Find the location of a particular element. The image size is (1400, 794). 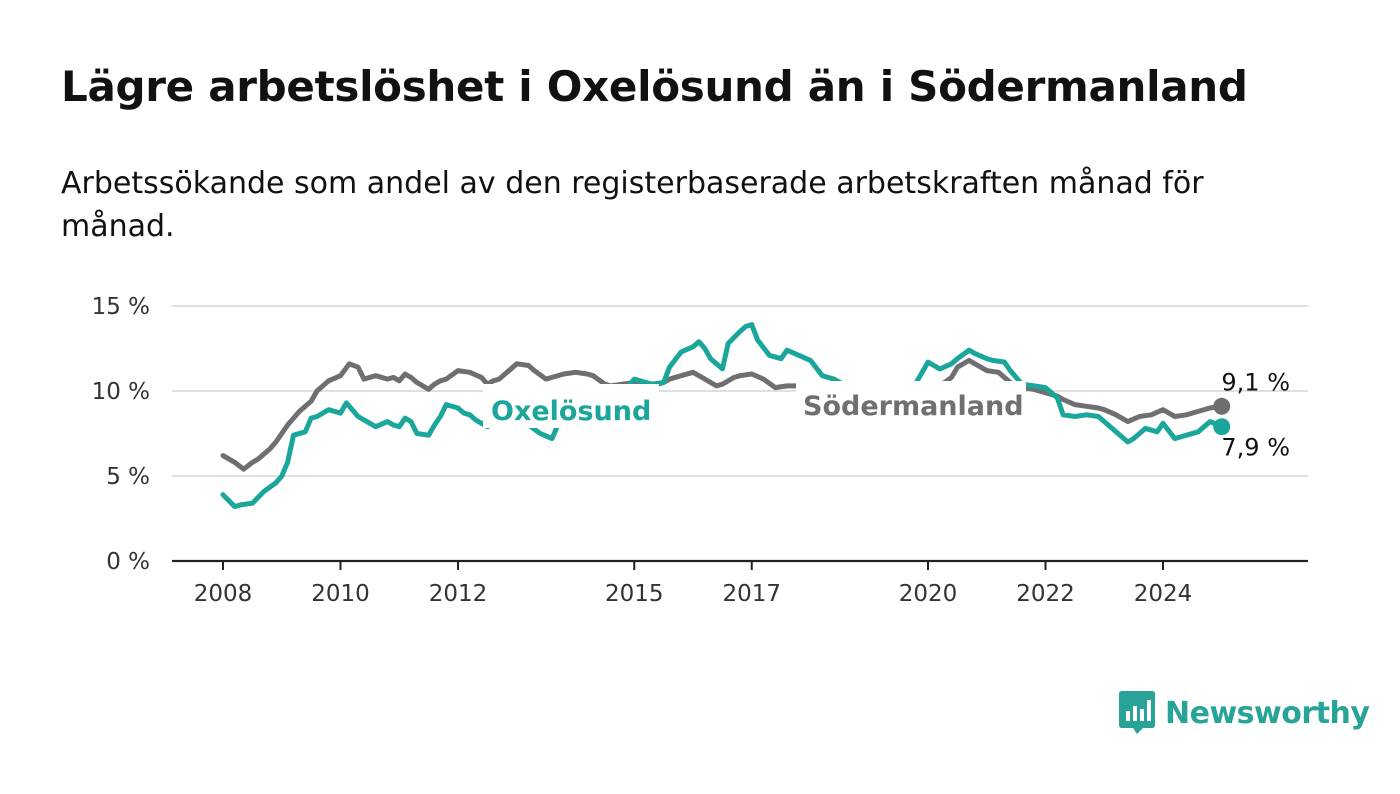

series-label-oxelosund: Oxelösund is located at coordinates (571, 411).